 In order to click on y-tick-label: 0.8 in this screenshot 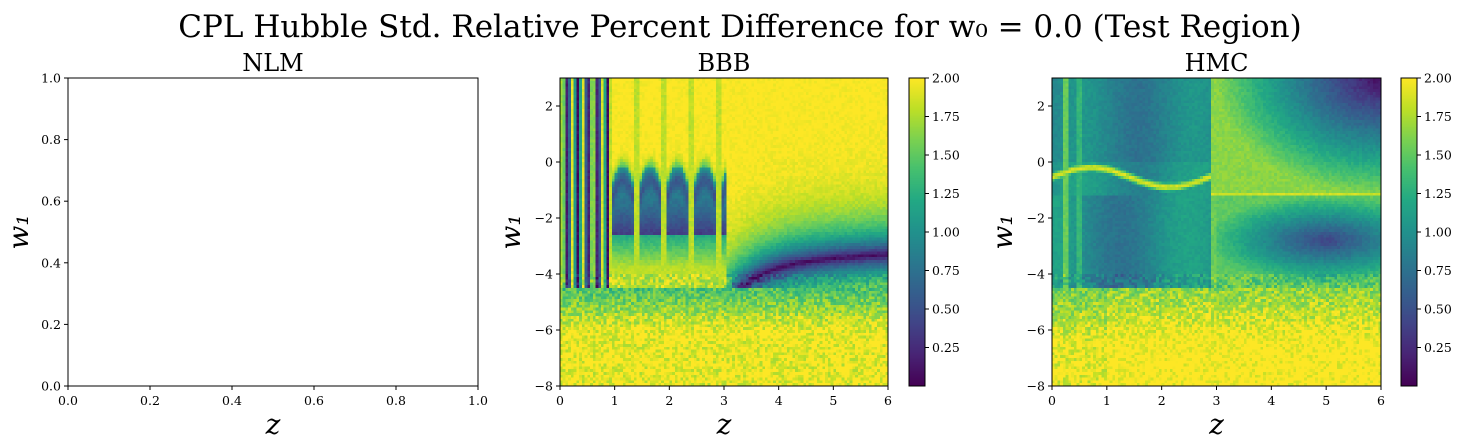, I will do `click(51, 139)`.